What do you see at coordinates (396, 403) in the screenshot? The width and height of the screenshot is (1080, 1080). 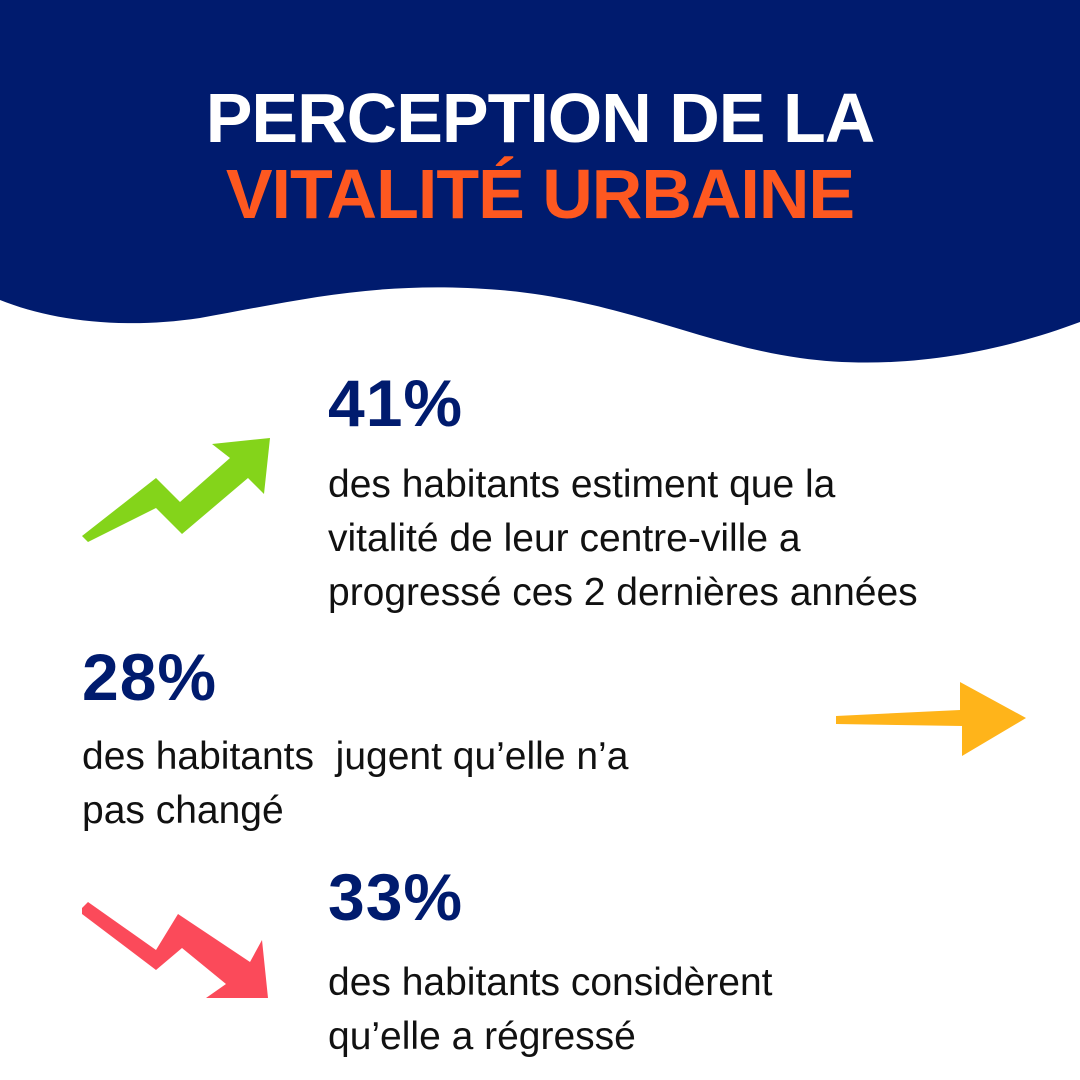 I see `stat-progressed-value: 41%` at bounding box center [396, 403].